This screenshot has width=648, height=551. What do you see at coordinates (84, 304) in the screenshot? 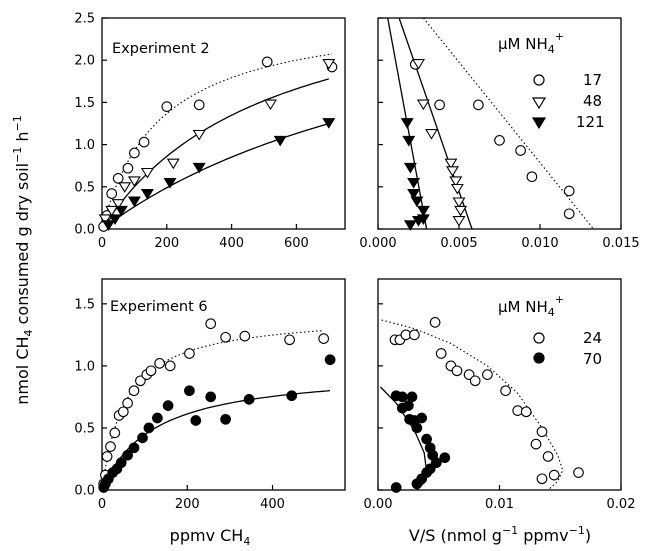
I see `y-tick-label: 1.5` at bounding box center [84, 304].